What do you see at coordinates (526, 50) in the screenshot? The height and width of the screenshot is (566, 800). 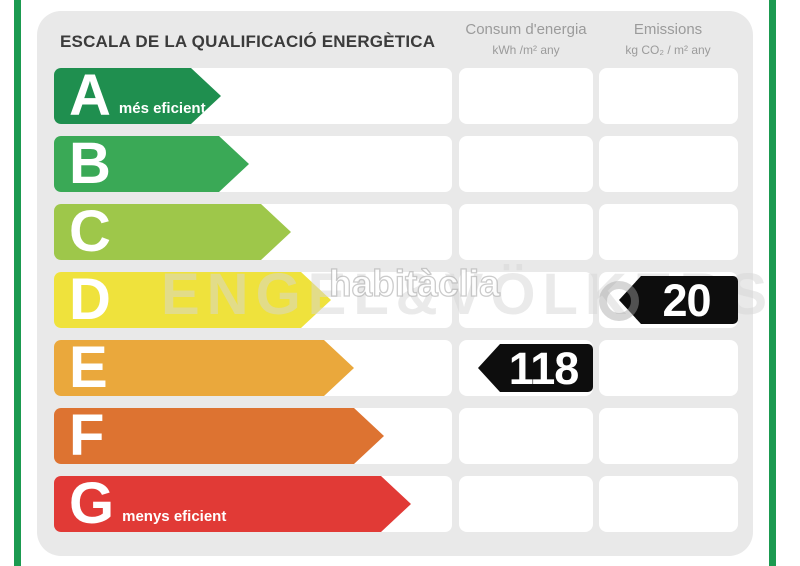 I see `consum-header-unit: kWh /m² any` at bounding box center [526, 50].